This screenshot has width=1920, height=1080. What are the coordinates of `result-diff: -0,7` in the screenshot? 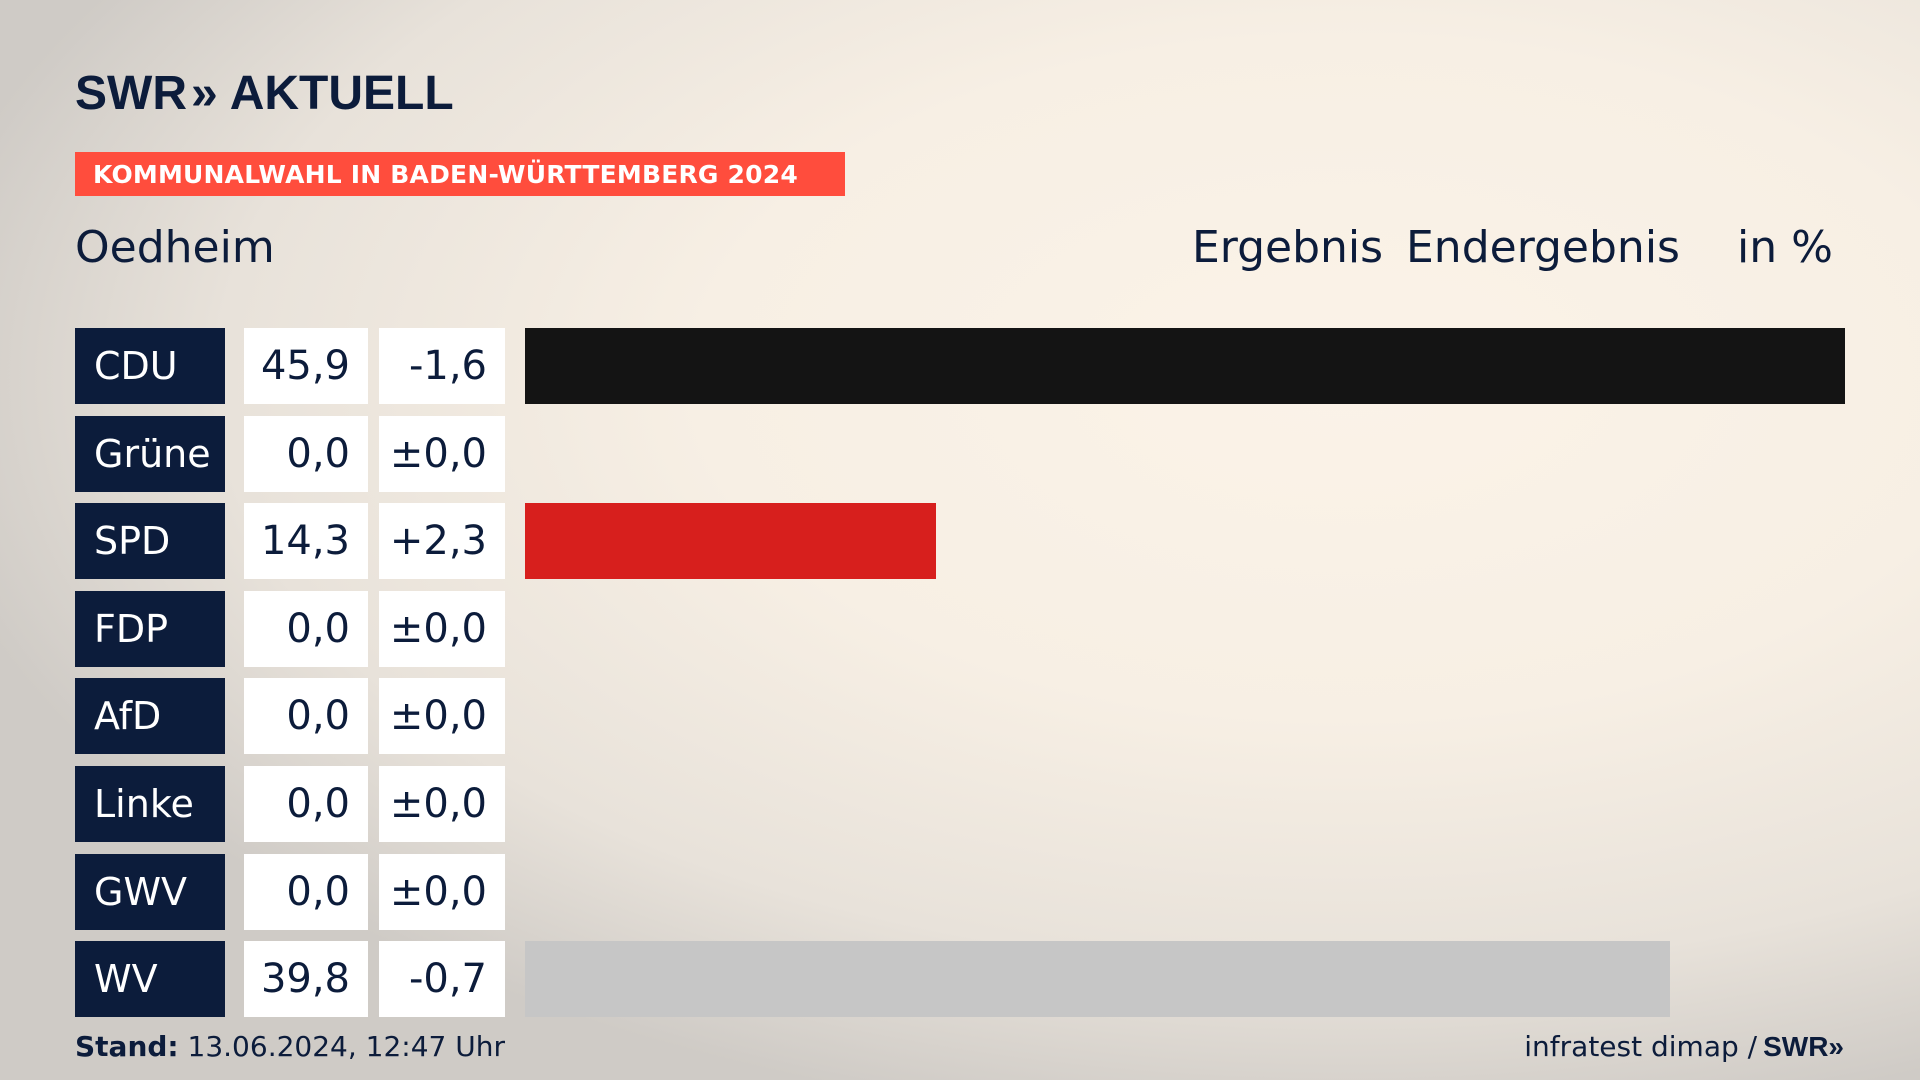 It's located at (442, 979).